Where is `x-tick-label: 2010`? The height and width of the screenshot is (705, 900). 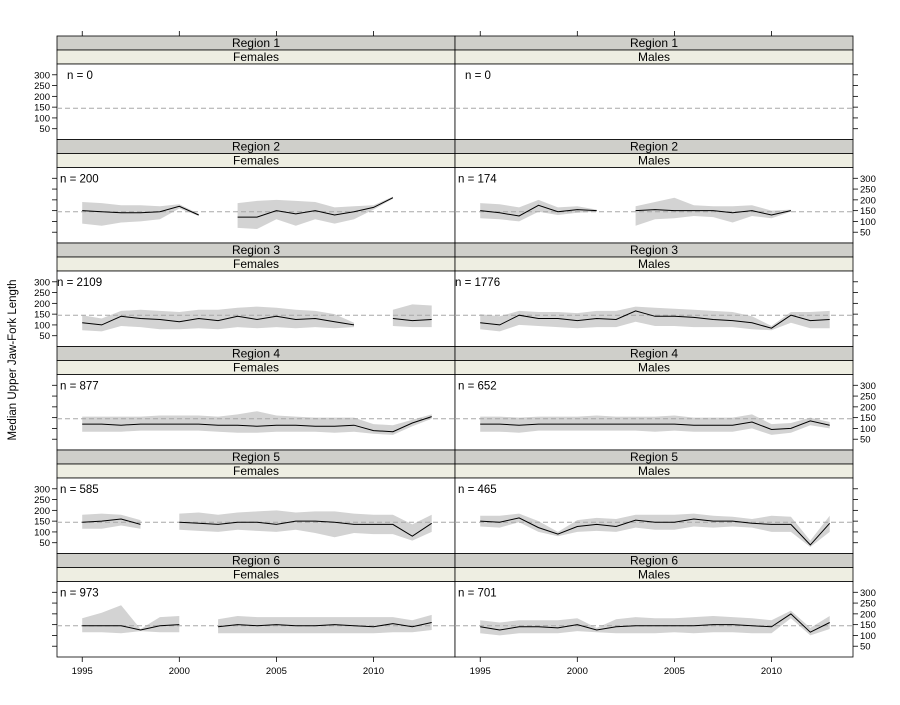
x-tick-label: 2010 is located at coordinates (771, 671).